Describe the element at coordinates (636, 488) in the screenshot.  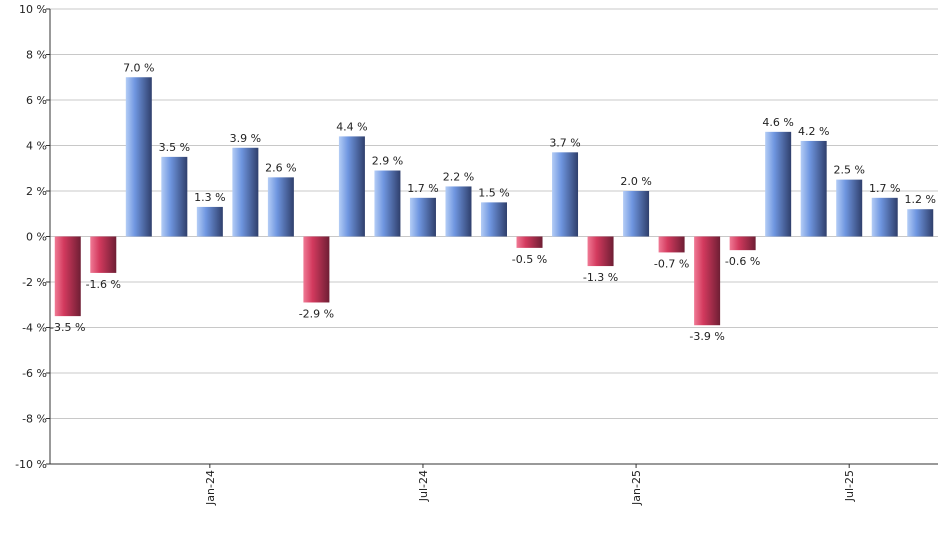
I see `x-tick-label: Jan-25` at that location.